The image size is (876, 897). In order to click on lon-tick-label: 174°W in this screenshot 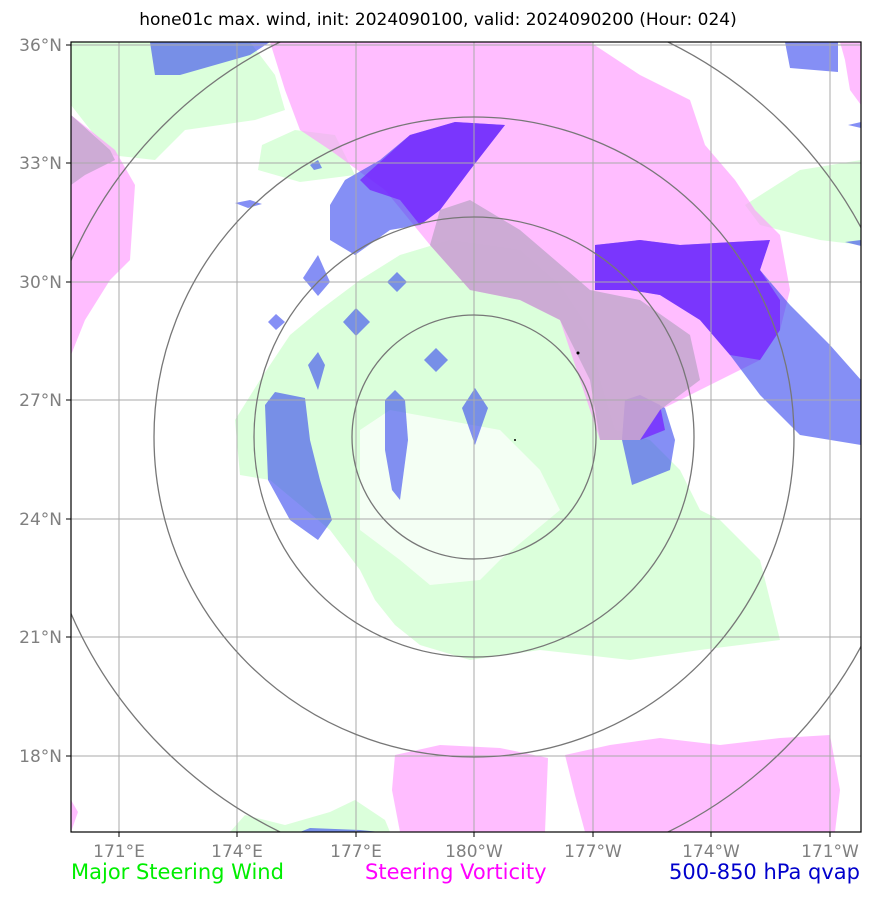, I will do `click(711, 852)`.